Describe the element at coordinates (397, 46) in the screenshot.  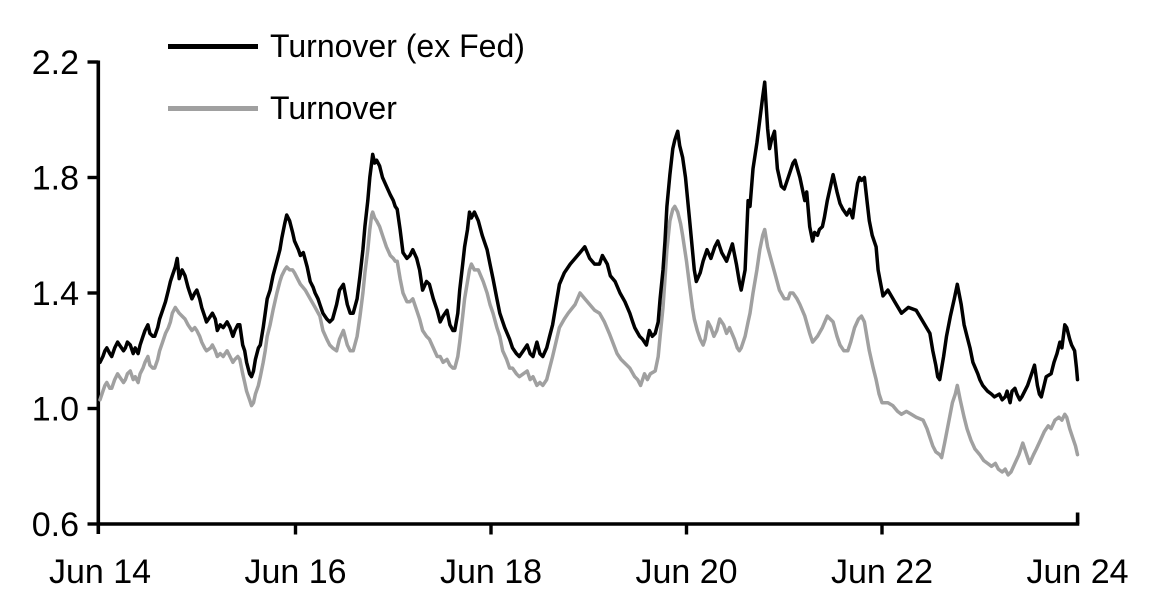
I see `legend-label-turnover-ex-fed: Turnover (ex Fed)` at that location.